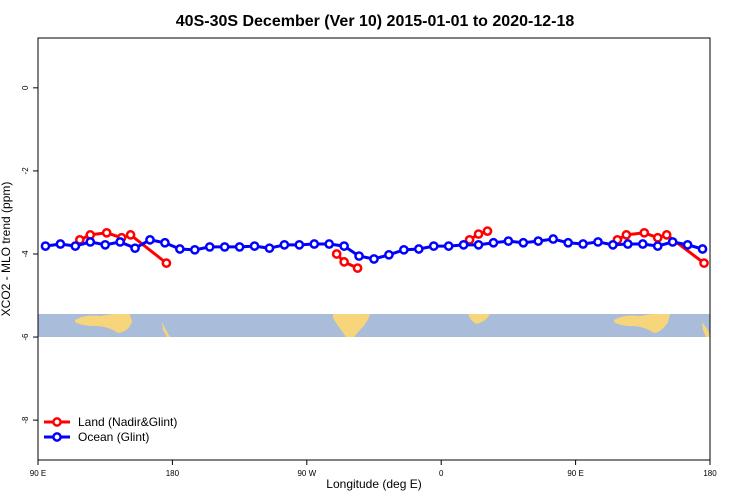 The height and width of the screenshot is (500, 750). What do you see at coordinates (25, 337) in the screenshot?
I see `y-tick-label: -6` at bounding box center [25, 337].